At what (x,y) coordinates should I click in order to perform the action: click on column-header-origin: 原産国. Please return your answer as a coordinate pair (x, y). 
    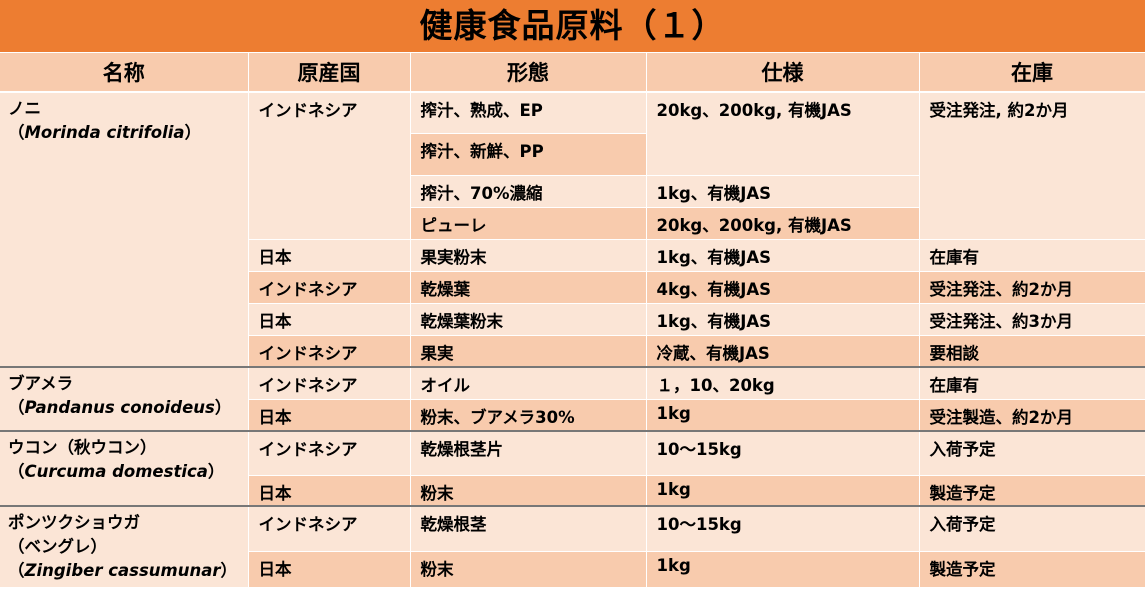
    Looking at the image, I should click on (329, 73).